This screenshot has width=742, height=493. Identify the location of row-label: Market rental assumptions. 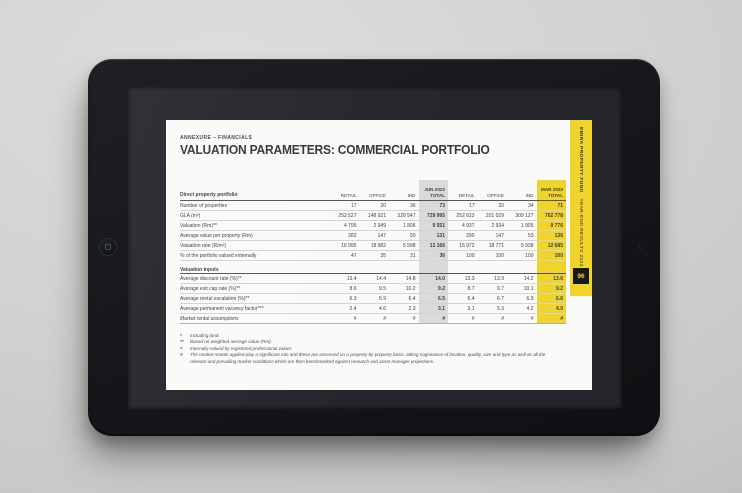
(255, 319).